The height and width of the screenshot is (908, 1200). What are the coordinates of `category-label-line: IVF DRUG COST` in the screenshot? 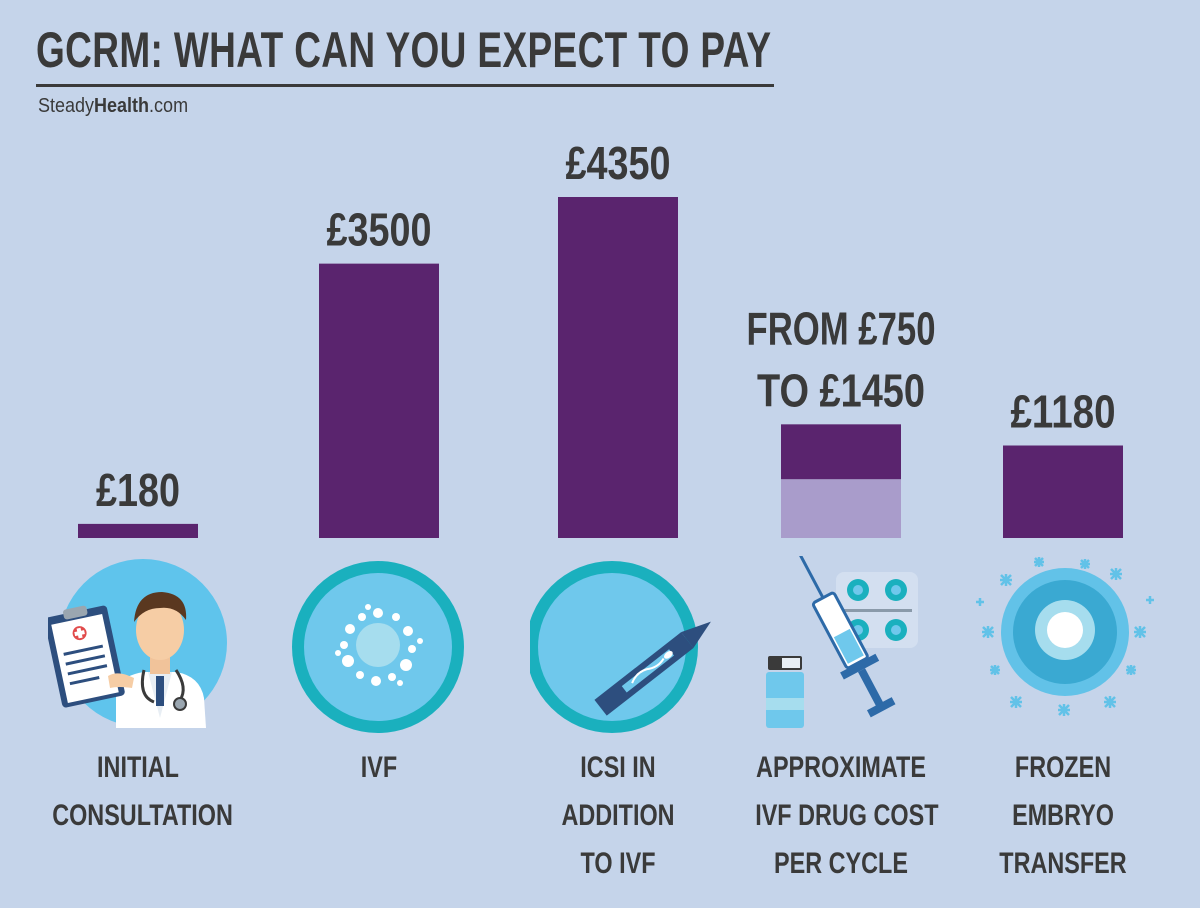 It's located at (847, 815).